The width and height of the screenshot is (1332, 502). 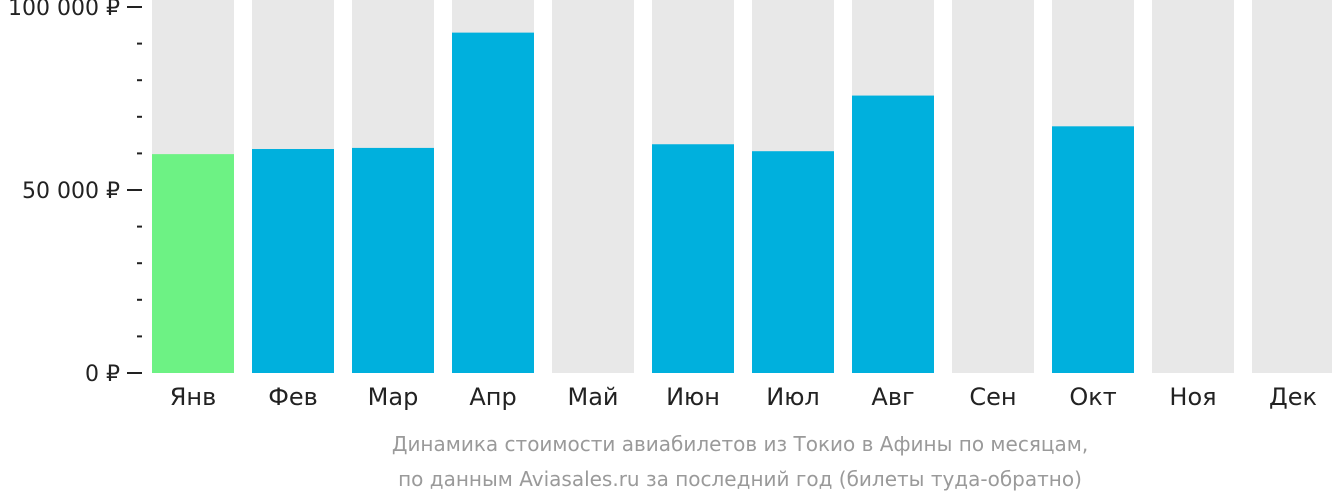 What do you see at coordinates (693, 397) in the screenshot?
I see `x-tick-label: Июн` at bounding box center [693, 397].